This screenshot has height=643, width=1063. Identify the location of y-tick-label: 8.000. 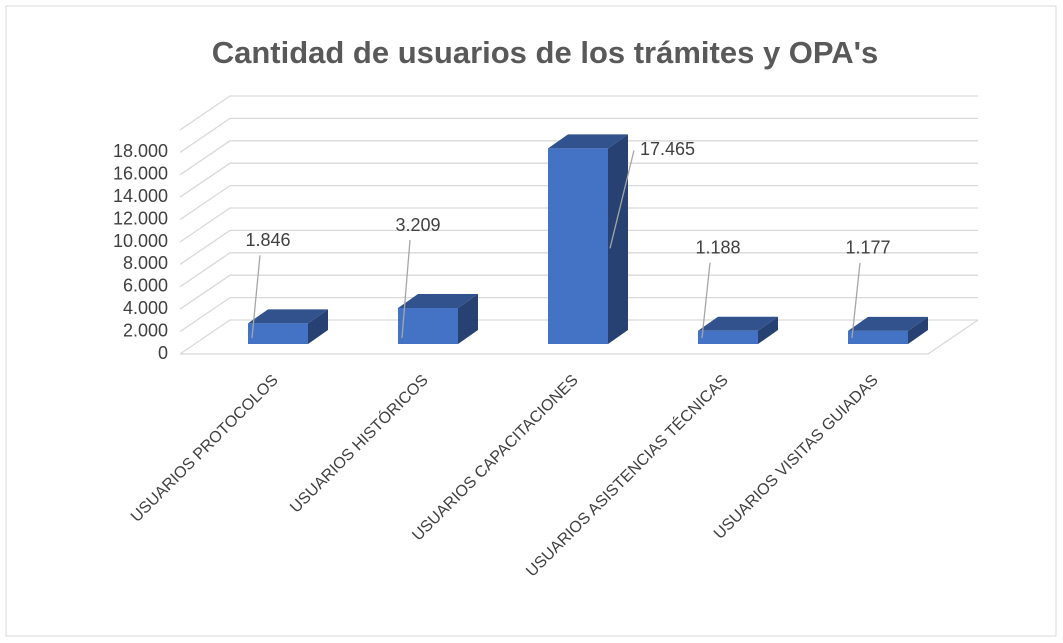
(145, 263).